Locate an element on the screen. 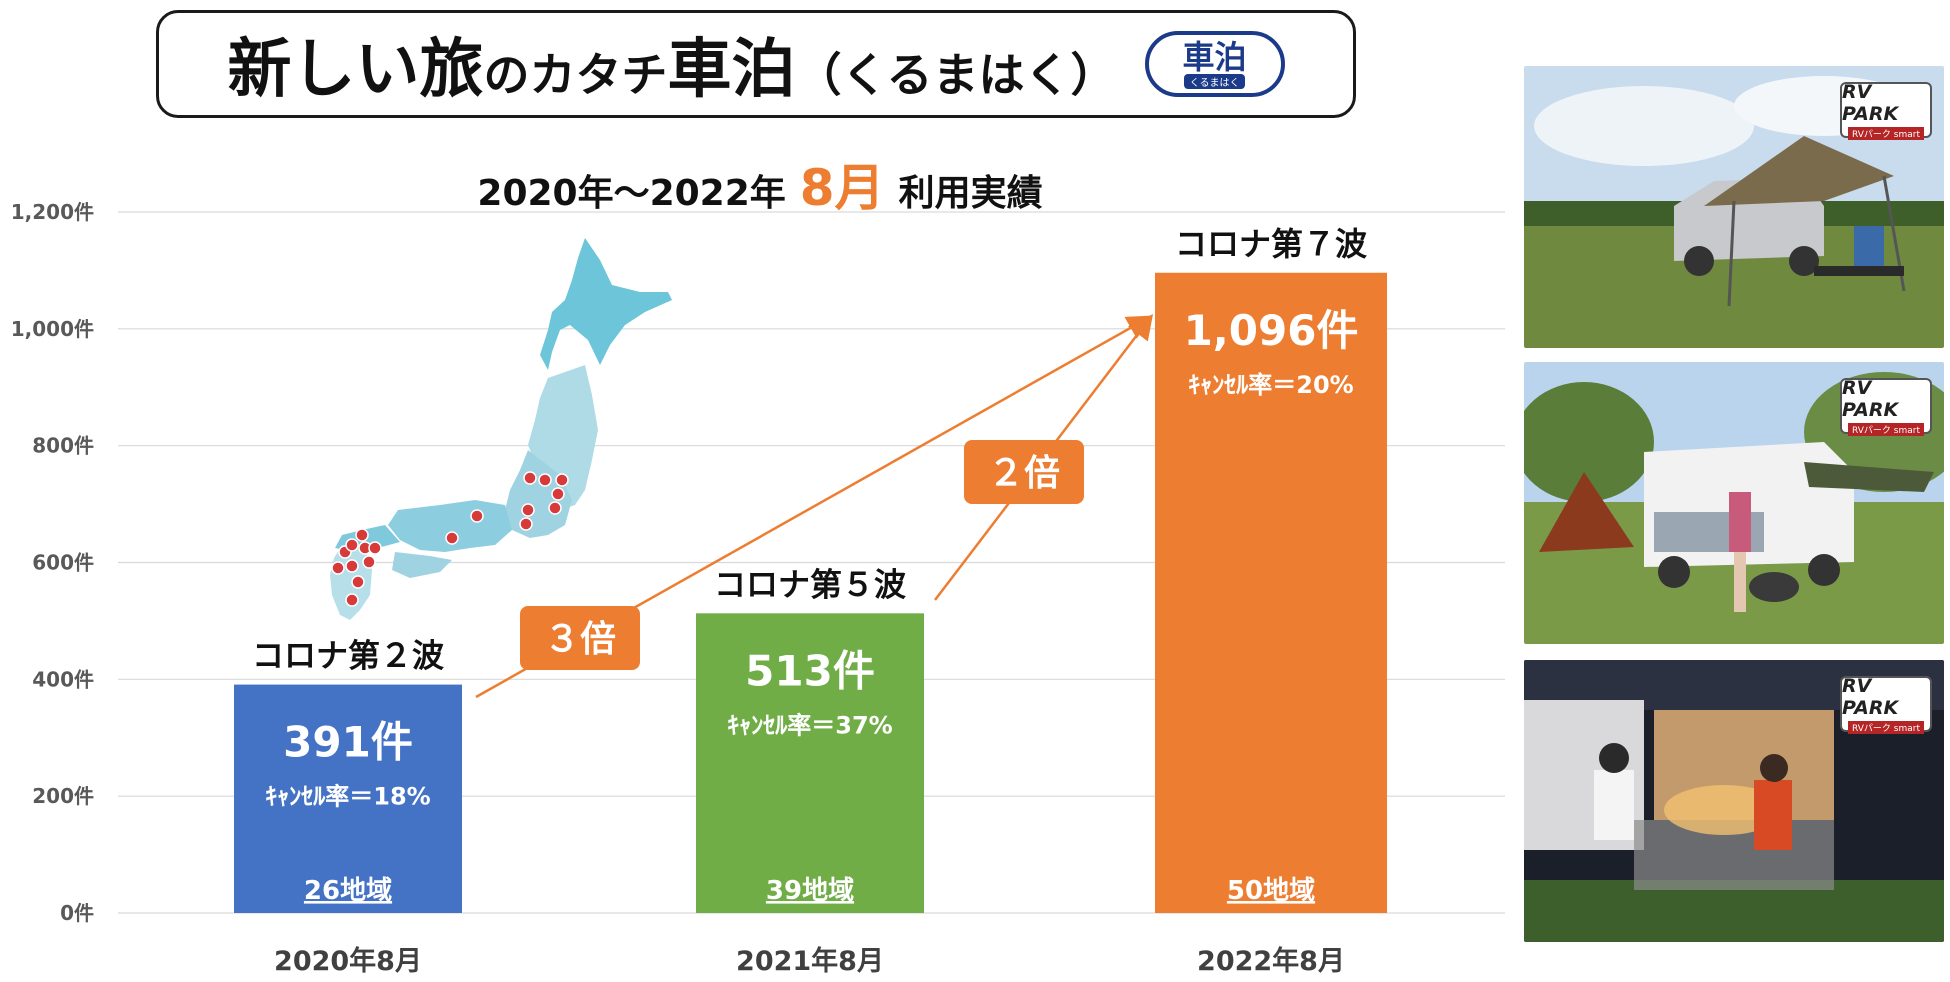 This screenshot has height=982, width=1950. y-tick-label: 1,200件 is located at coordinates (52, 212).